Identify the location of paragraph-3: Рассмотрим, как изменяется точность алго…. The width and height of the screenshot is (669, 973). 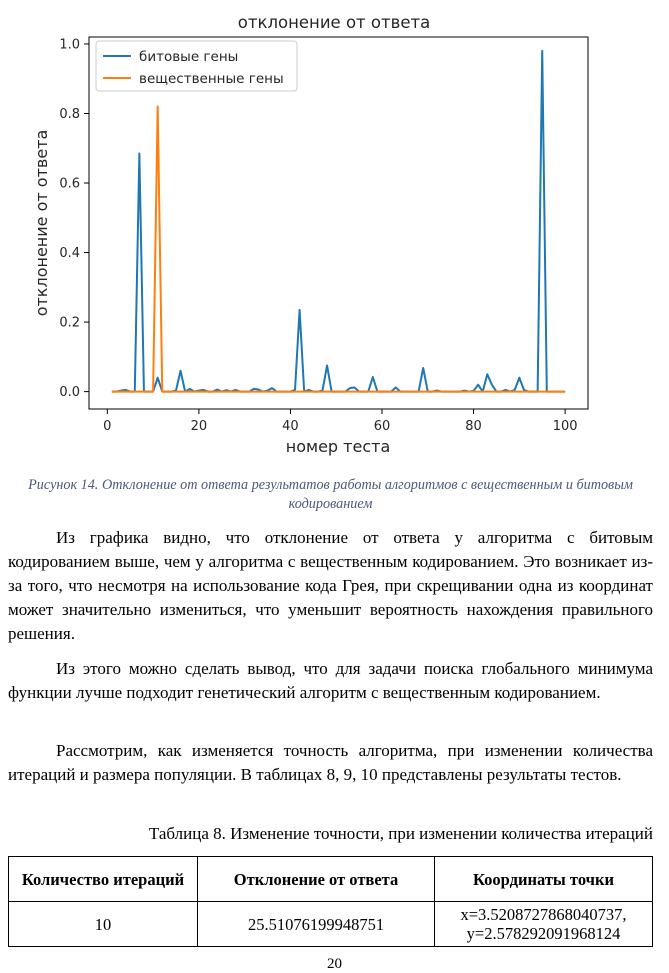
(330, 762).